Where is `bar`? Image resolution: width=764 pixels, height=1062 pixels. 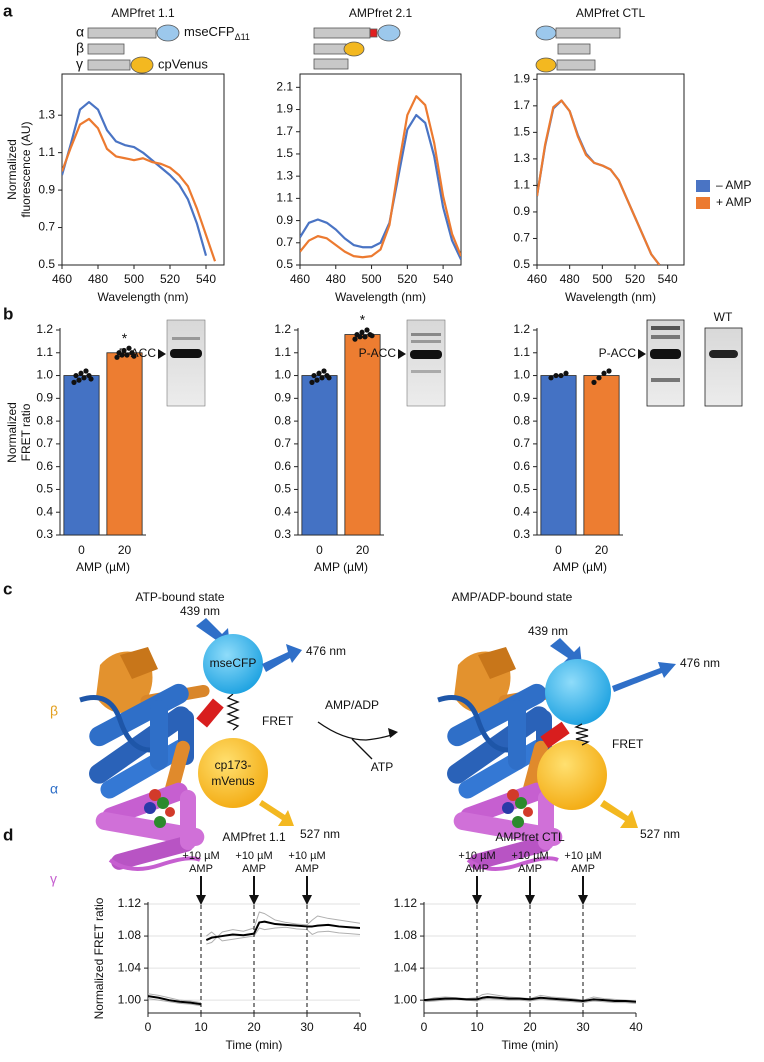
bar is located at coordinates (81, 455).